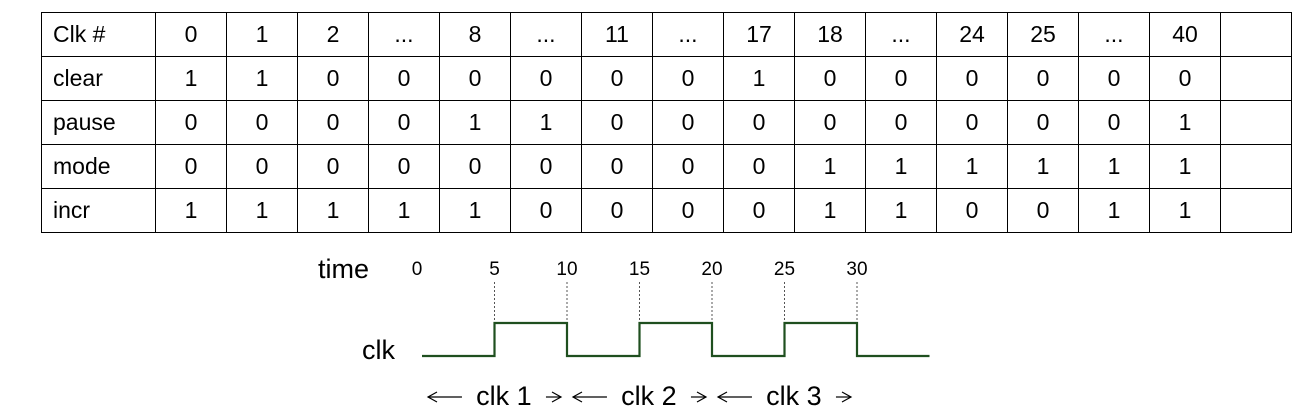 The width and height of the screenshot is (1306, 413). What do you see at coordinates (676, 302) in the screenshot?
I see `time-guide-lines` at bounding box center [676, 302].